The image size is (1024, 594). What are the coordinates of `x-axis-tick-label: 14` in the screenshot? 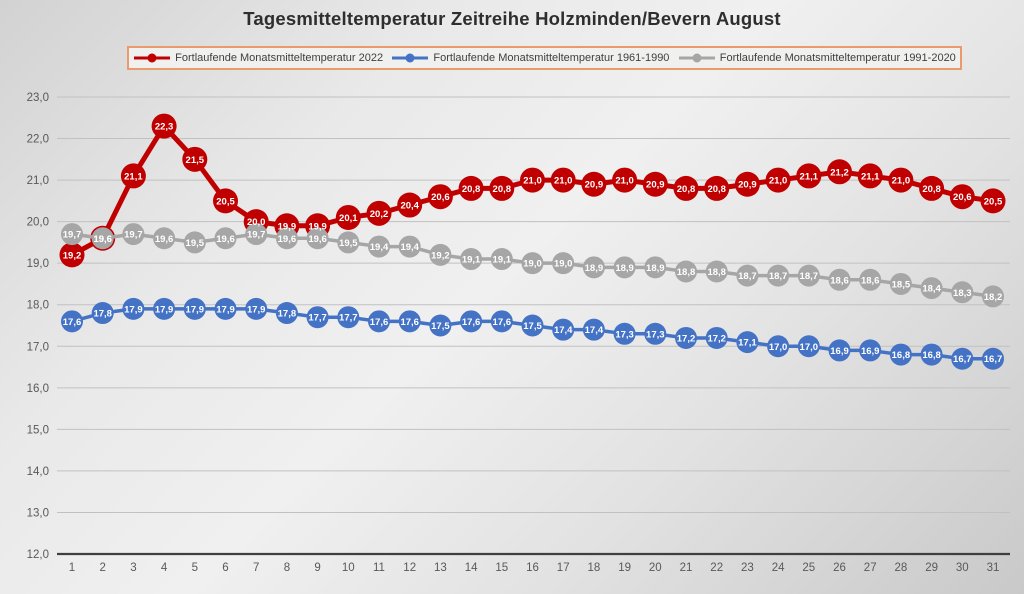 It's located at (471, 568).